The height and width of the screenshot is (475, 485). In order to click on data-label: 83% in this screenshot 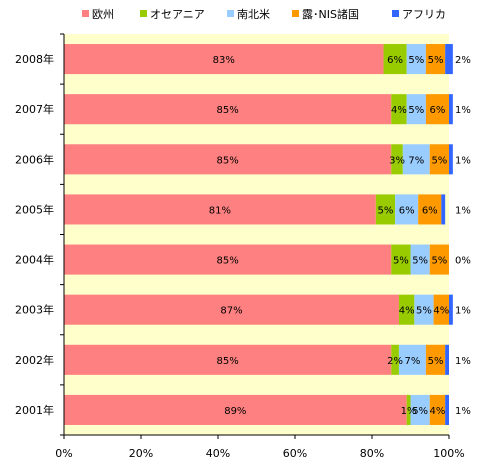, I will do `click(224, 60)`.